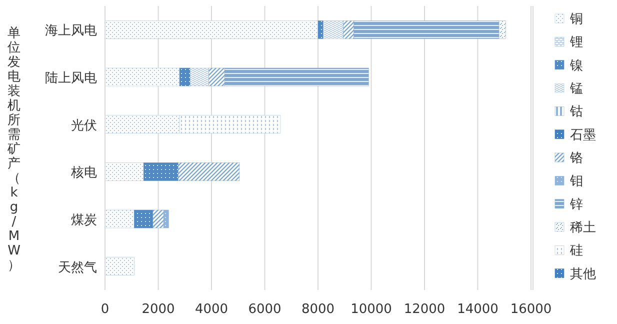 The height and width of the screenshot is (324, 617). Describe the element at coordinates (105, 309) in the screenshot. I see `x-tick-label: 0` at that location.